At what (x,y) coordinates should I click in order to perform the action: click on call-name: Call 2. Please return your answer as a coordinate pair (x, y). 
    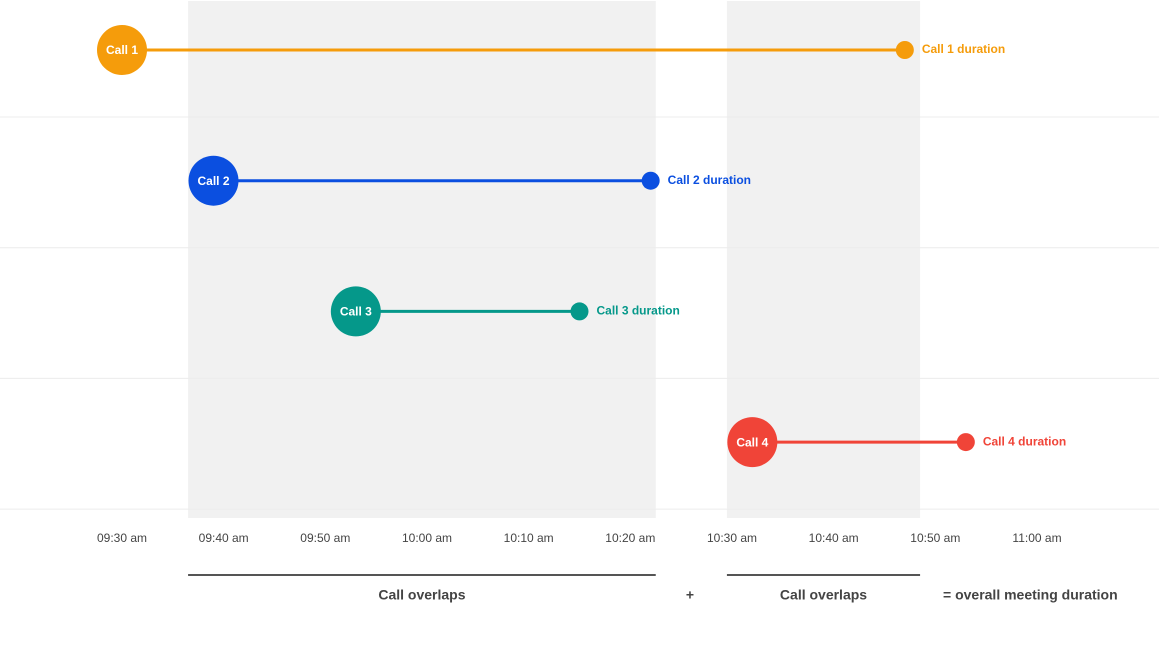
    Looking at the image, I should click on (213, 181).